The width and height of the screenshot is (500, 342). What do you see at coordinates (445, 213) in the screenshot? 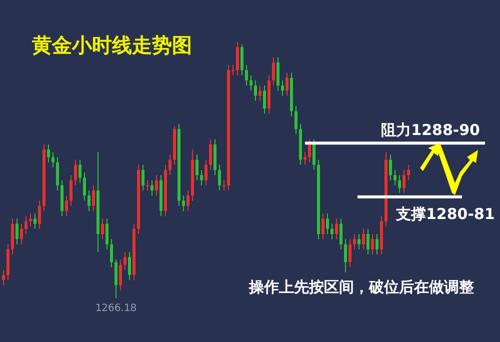
I see `ref-line-label: 支撑1280-81` at bounding box center [445, 213].